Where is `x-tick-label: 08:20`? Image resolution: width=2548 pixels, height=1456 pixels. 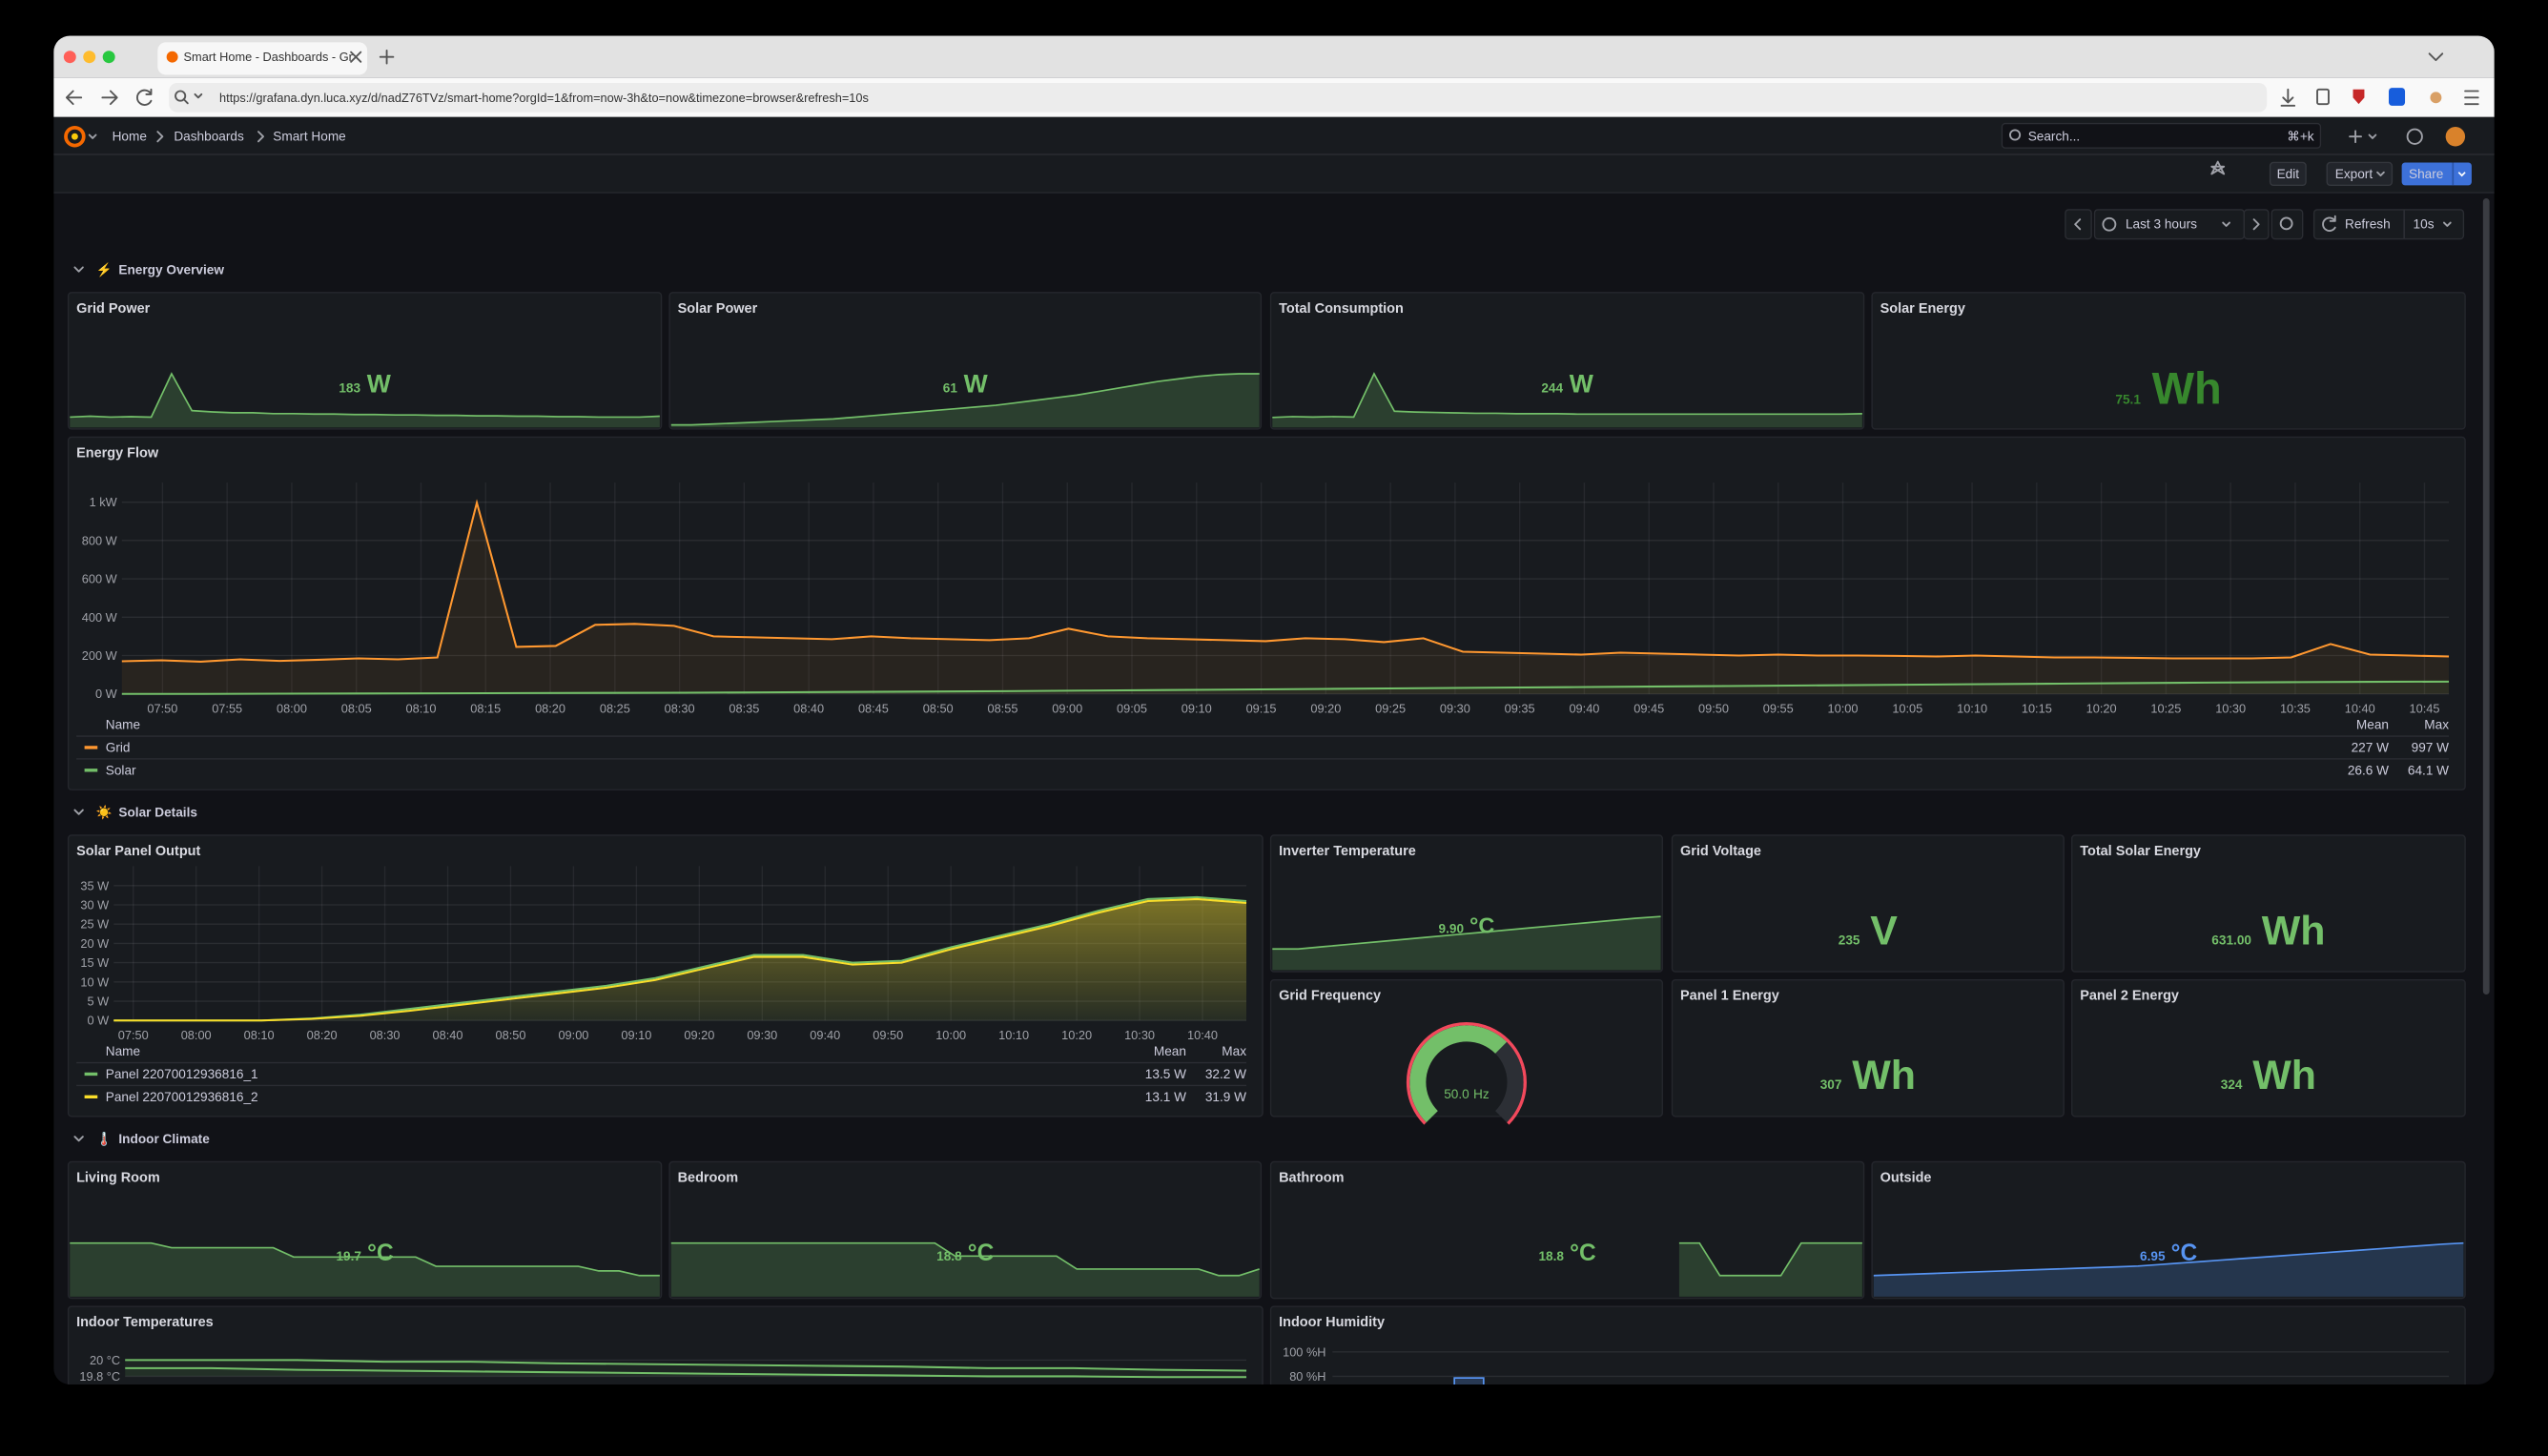 x-tick-label: 08:20 is located at coordinates (322, 1035).